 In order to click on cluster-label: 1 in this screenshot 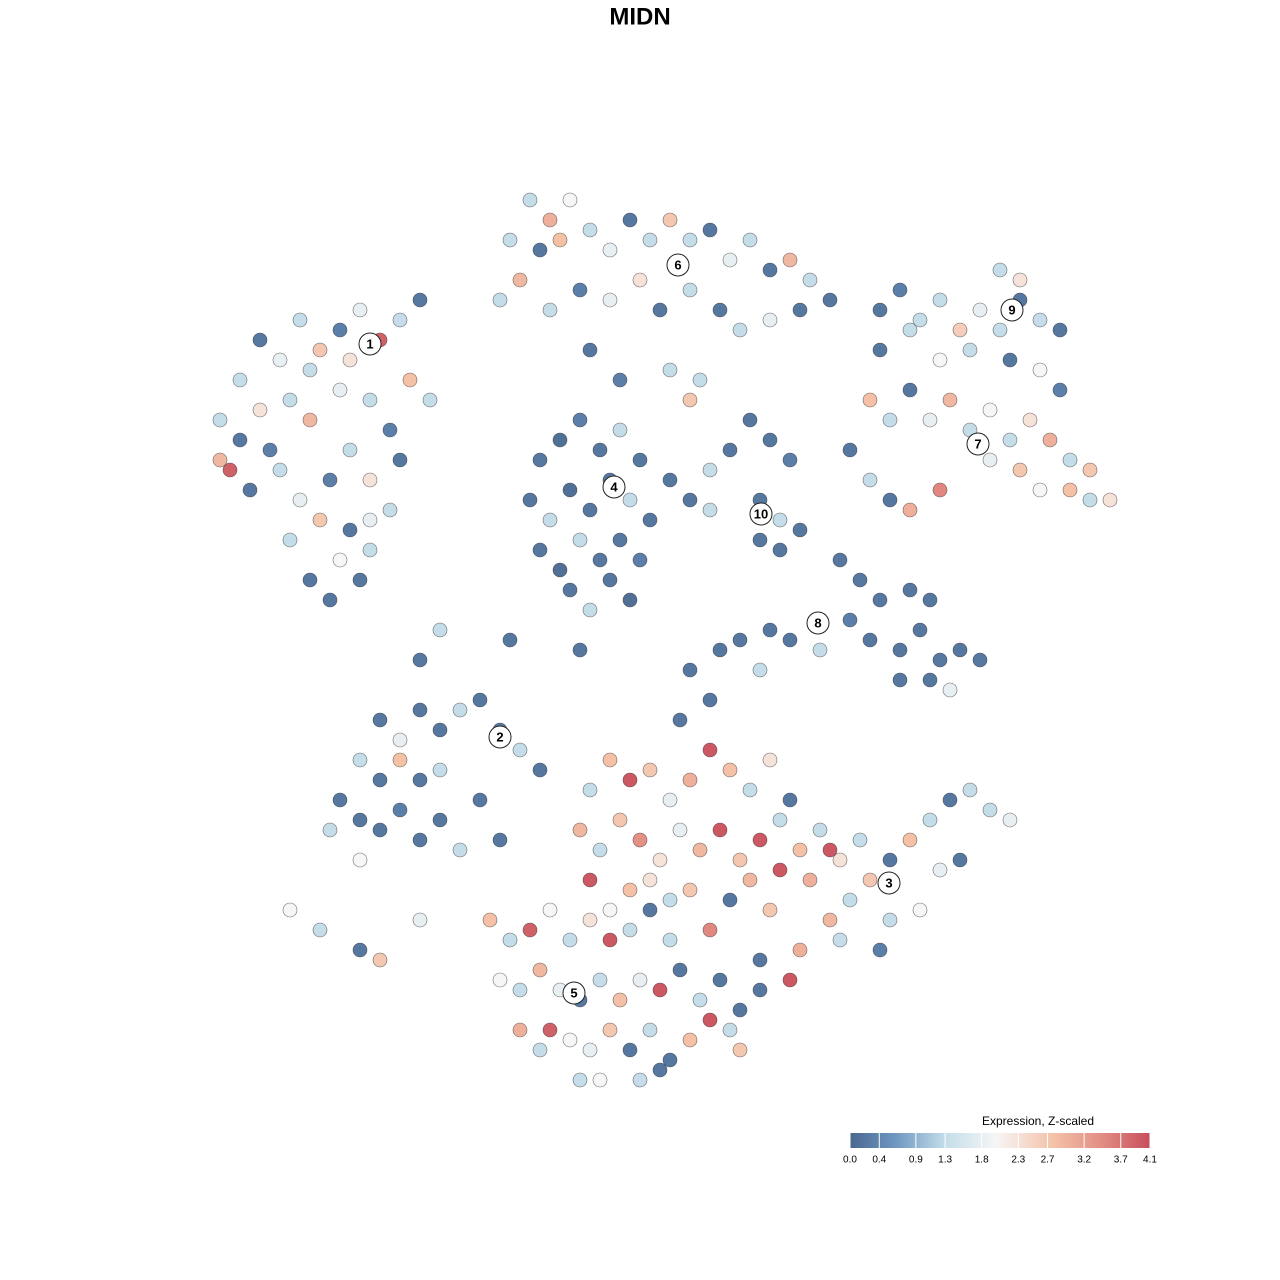, I will do `click(369, 343)`.